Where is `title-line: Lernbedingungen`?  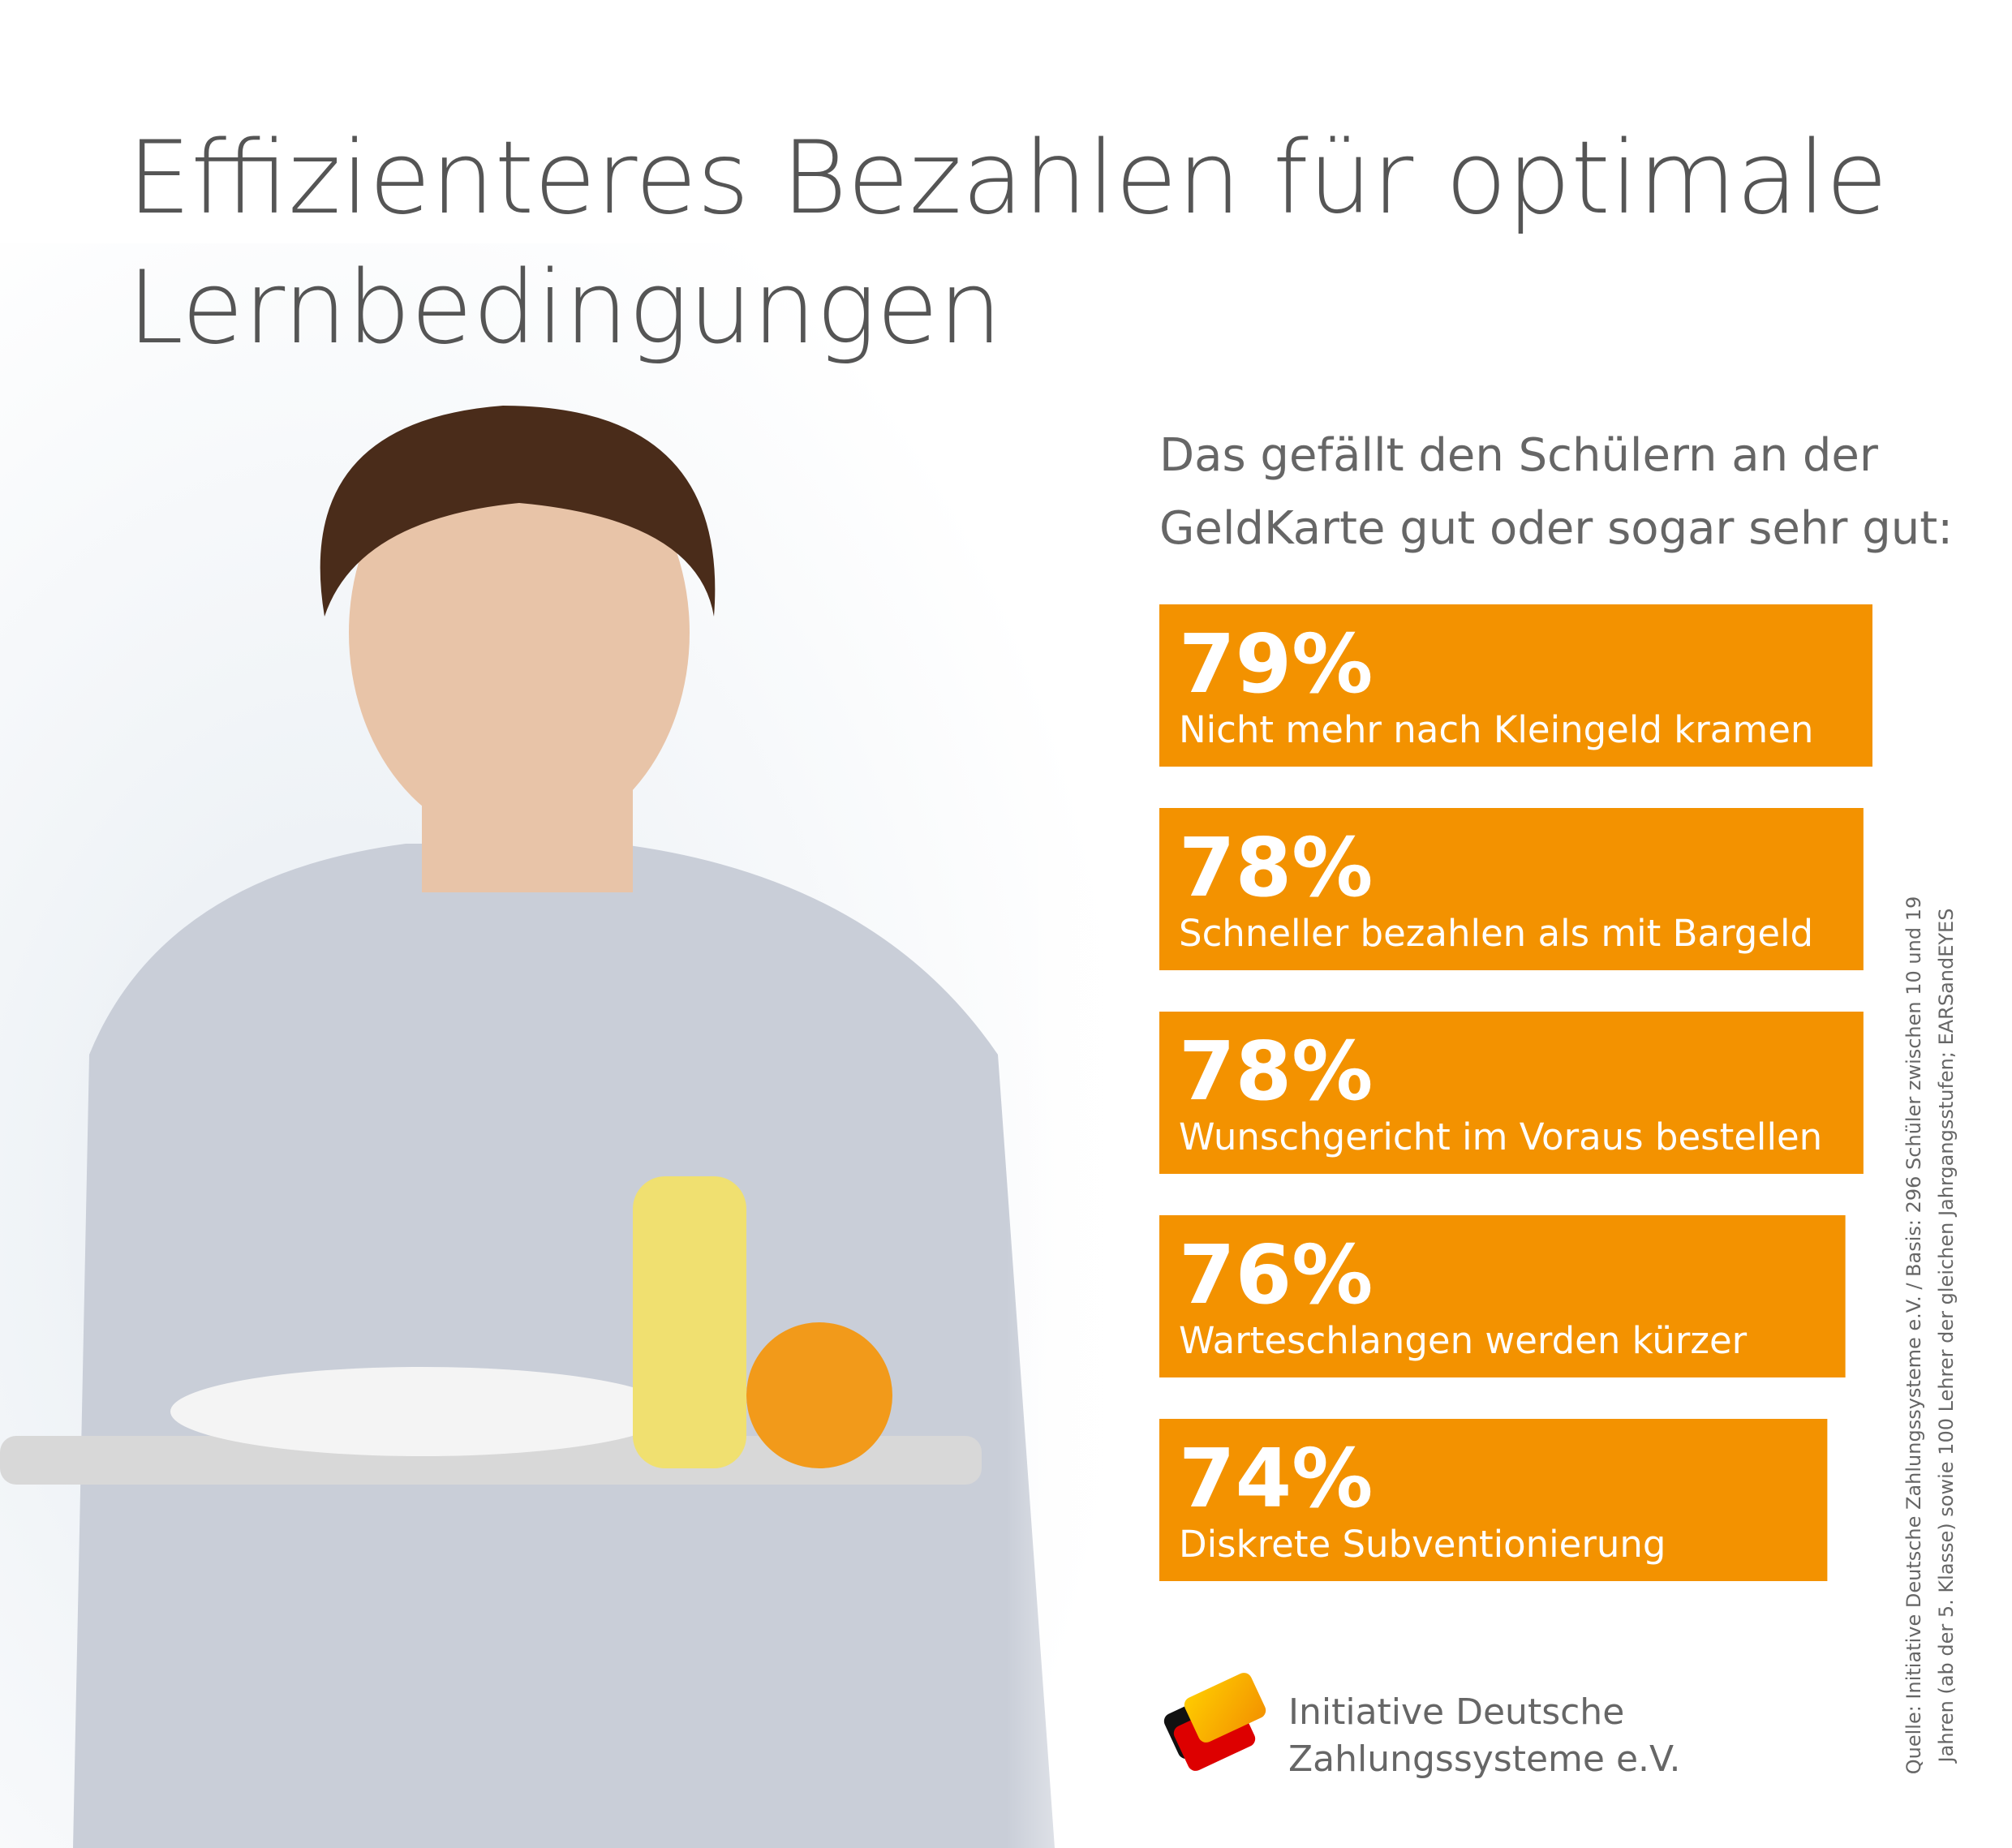
title-line: Lernbedingungen is located at coordinates (564, 308).